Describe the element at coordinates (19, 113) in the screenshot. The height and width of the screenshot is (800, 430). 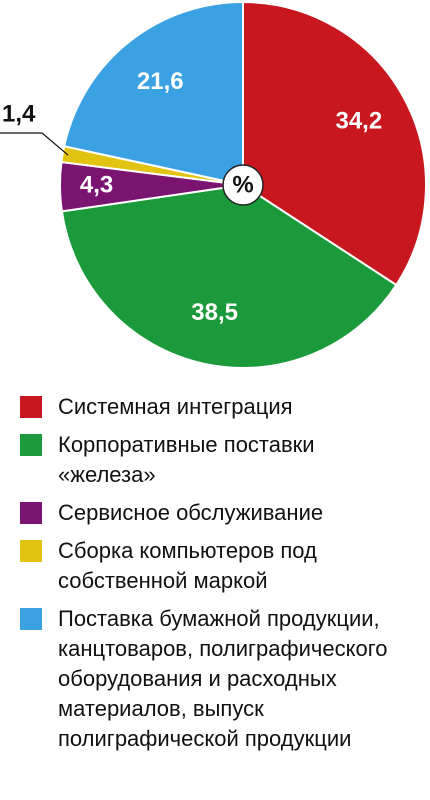
I see `data-label: 1,4` at that location.